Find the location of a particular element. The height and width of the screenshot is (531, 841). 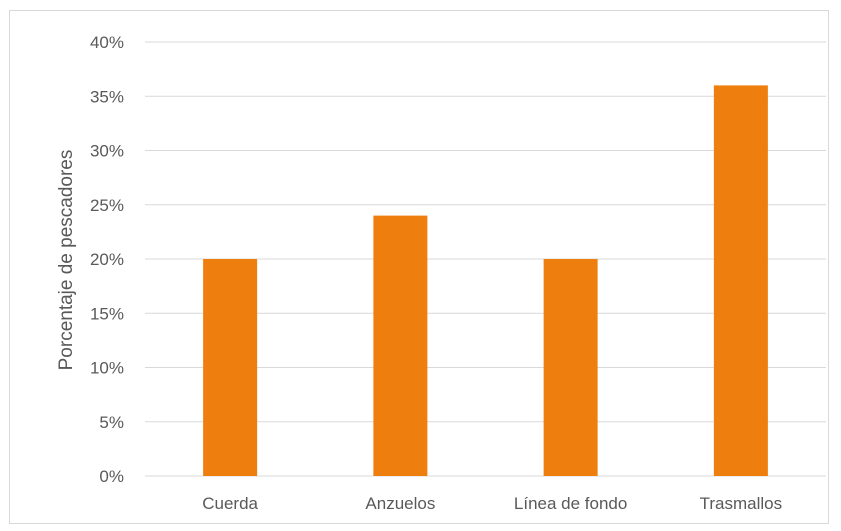

bar-línea-de-fondo is located at coordinates (570, 367).